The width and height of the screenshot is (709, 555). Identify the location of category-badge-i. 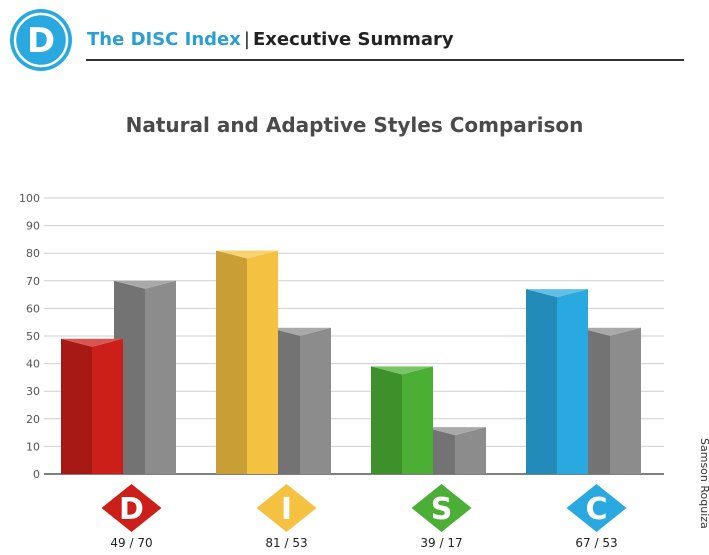
(286, 508).